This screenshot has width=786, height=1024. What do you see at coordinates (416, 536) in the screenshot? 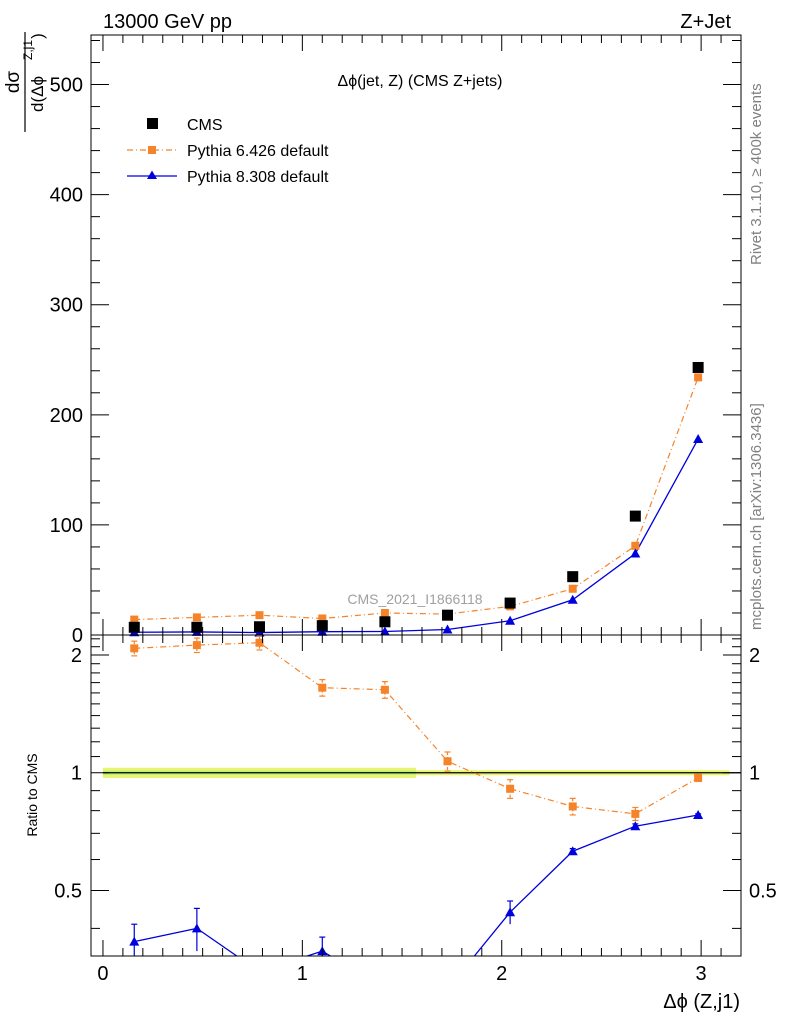
I see `pythia8-line` at bounding box center [416, 536].